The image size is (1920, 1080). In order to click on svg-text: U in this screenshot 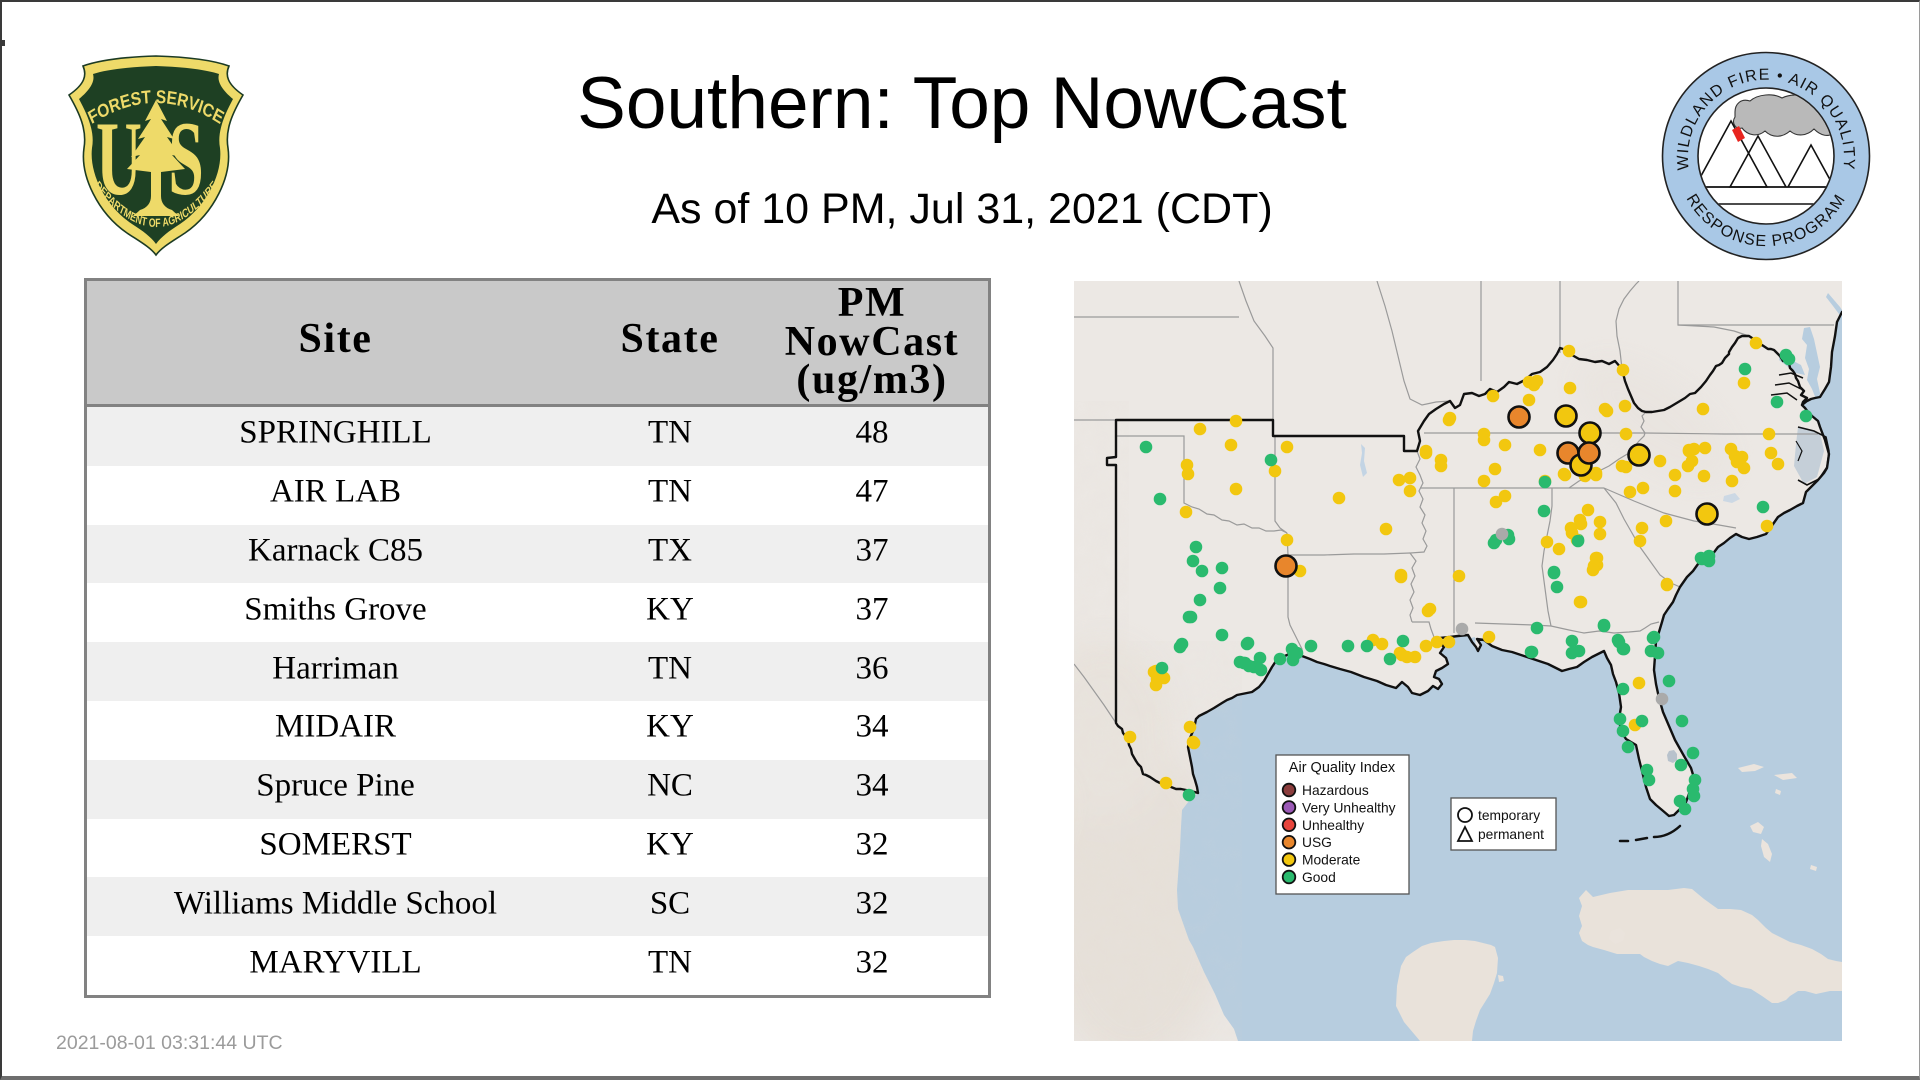, I will do `click(119, 158)`.